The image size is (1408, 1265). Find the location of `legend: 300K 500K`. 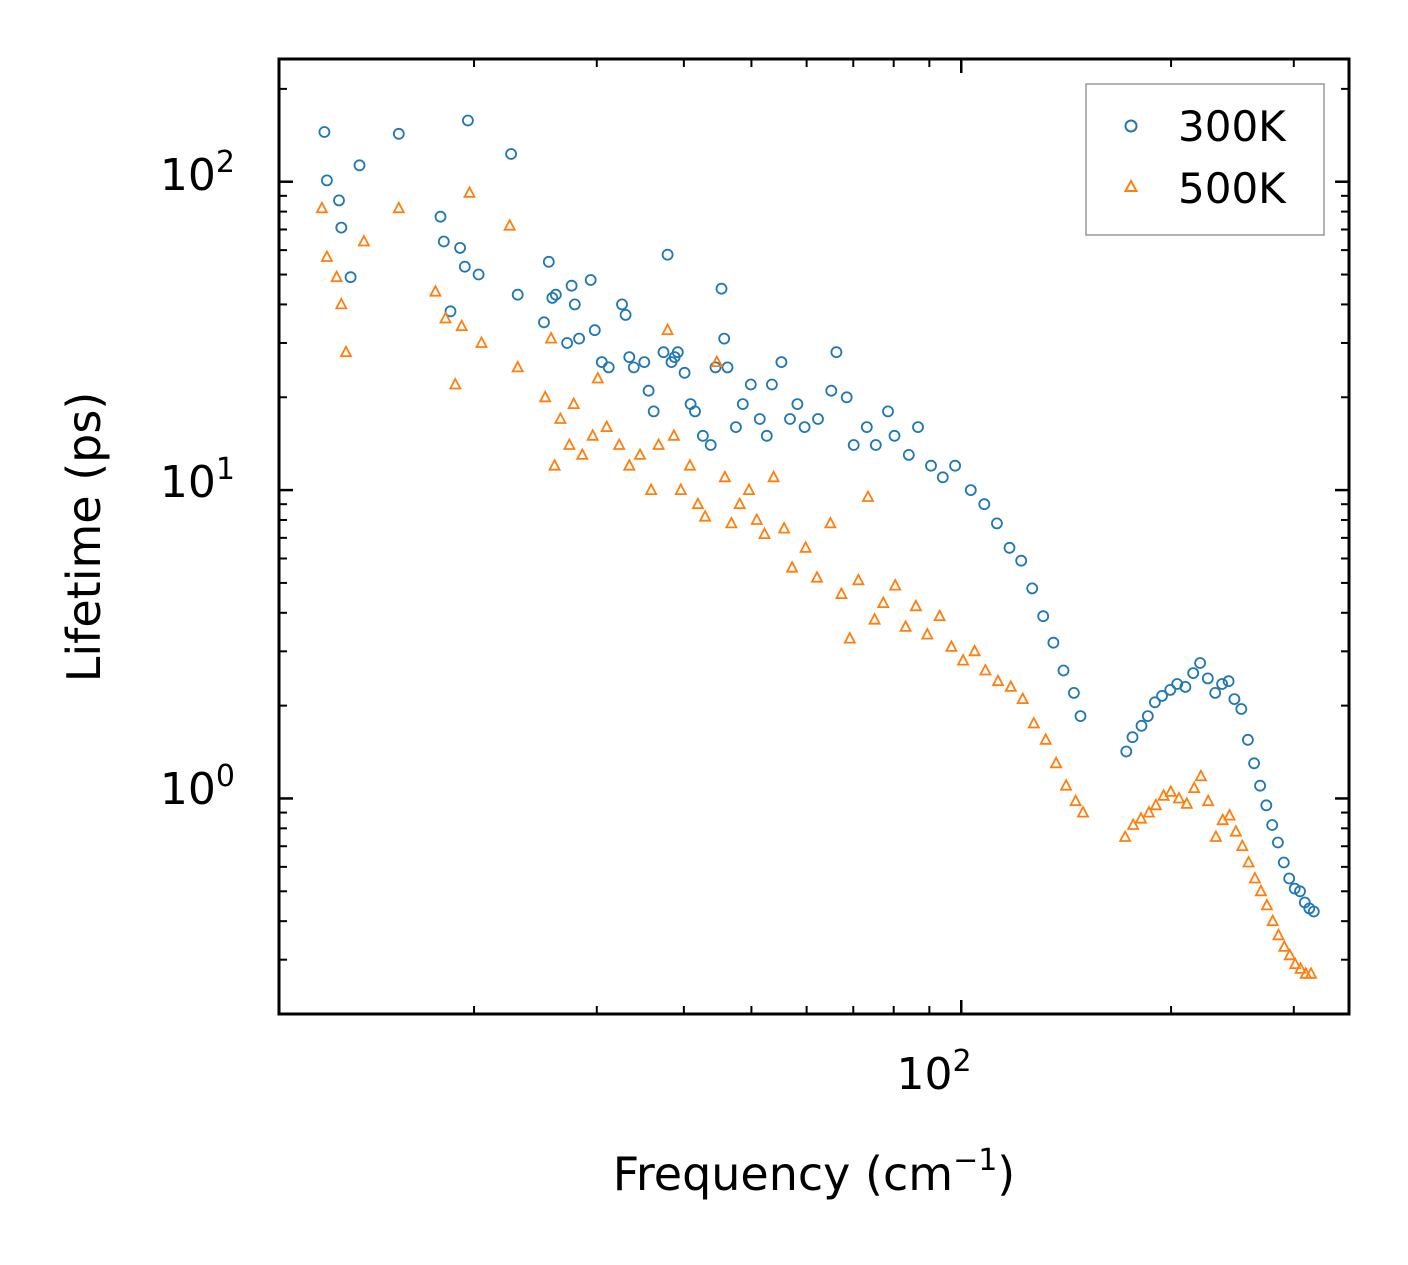

legend: 300K 500K is located at coordinates (1205, 159).